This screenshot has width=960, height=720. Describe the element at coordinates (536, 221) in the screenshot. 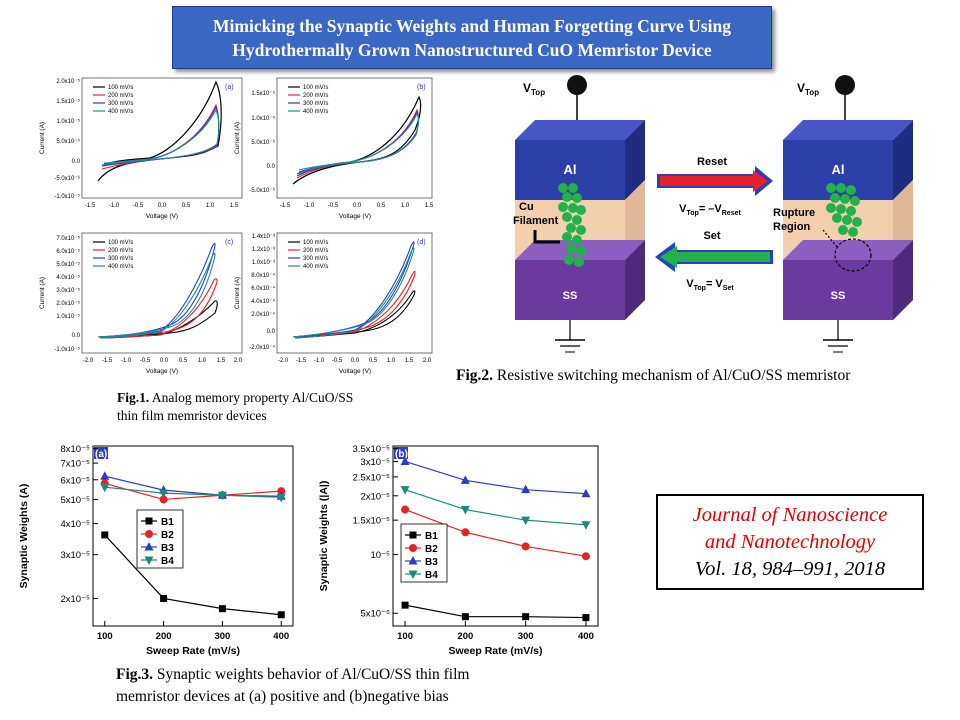

I see `filament-label-2: Filament` at that location.